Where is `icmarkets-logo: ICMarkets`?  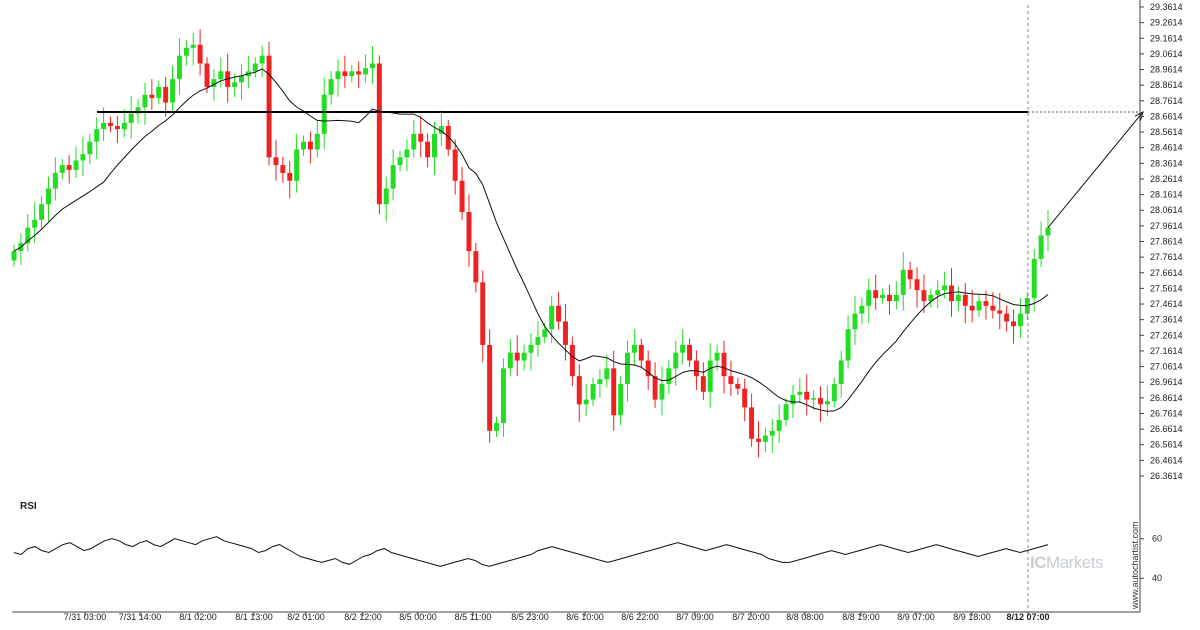
icmarkets-logo: ICMarkets is located at coordinates (1066, 563).